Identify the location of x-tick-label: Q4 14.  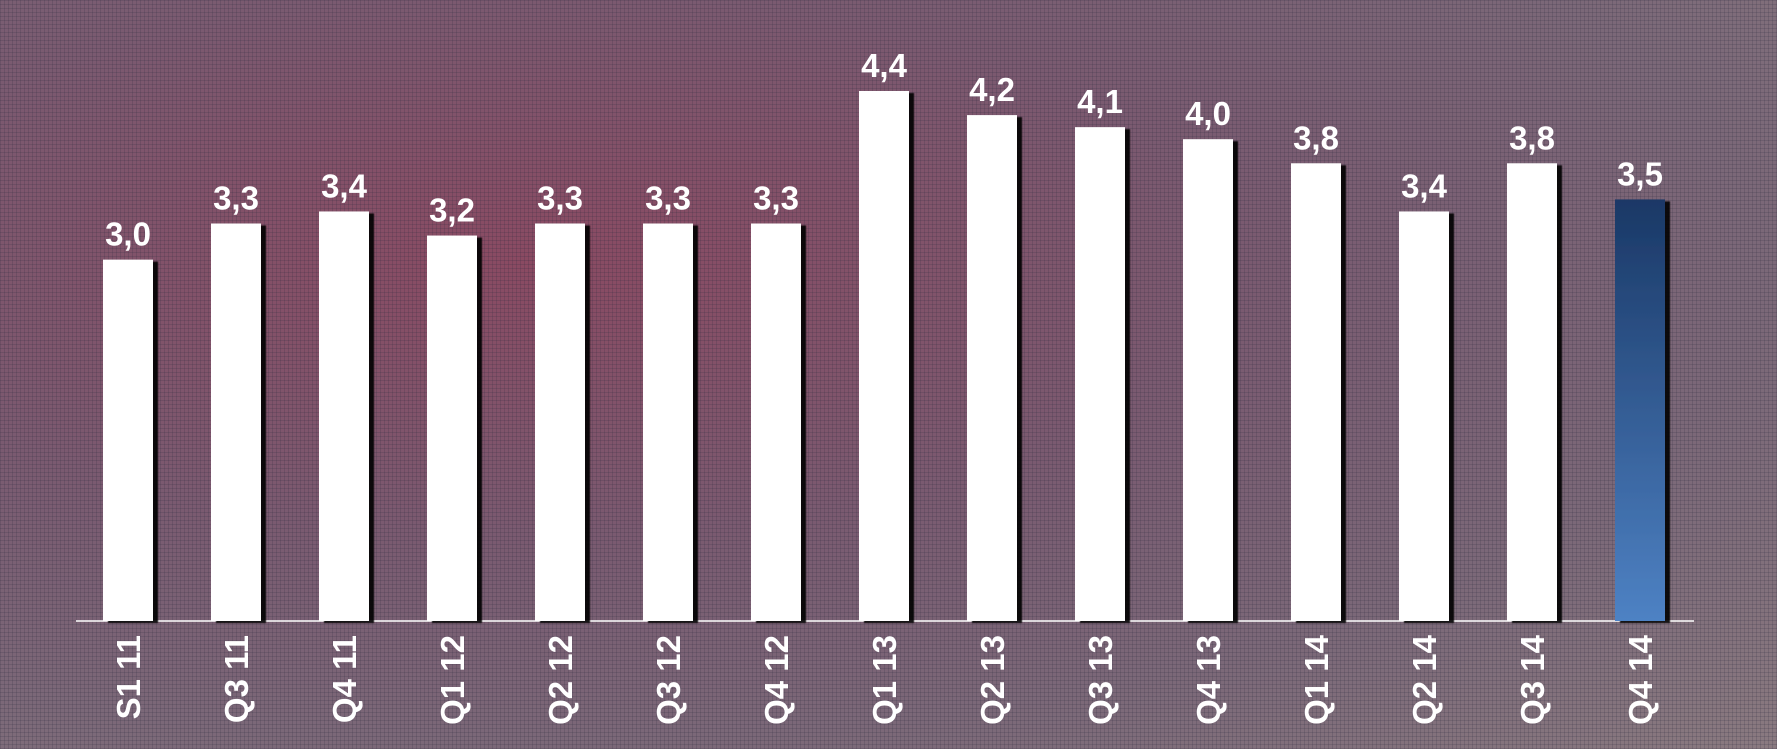
(1640, 679).